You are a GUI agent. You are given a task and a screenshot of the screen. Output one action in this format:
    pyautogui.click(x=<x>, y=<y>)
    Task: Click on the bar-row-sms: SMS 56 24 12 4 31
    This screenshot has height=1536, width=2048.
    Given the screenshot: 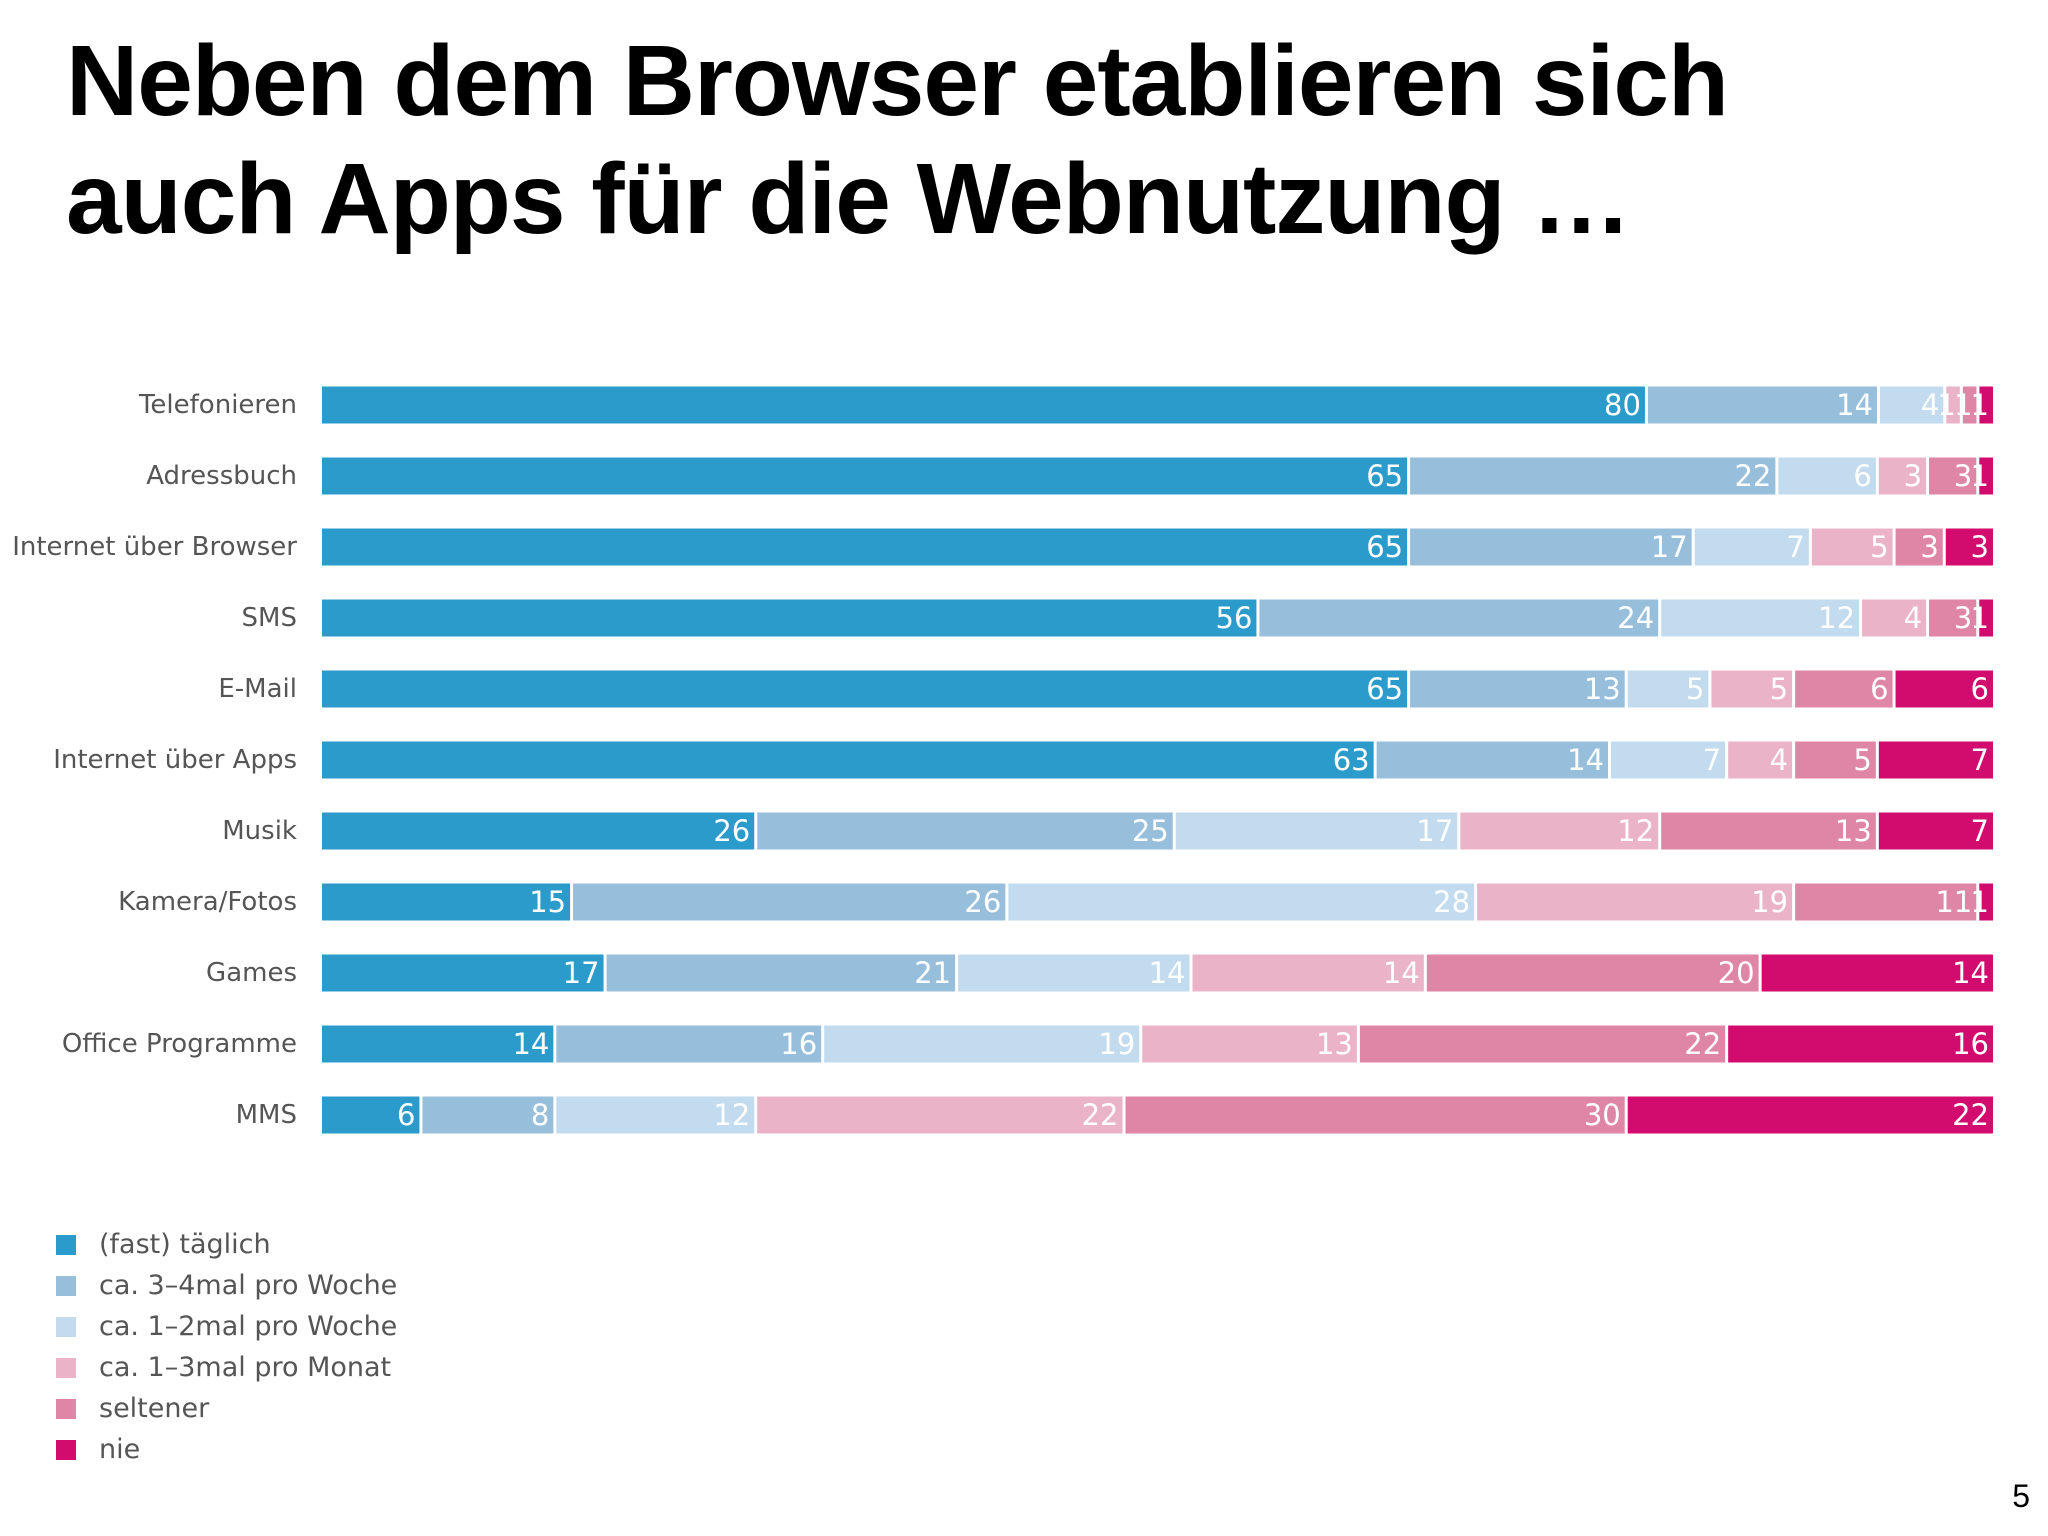 What is the action you would take?
    pyautogui.click(x=1117, y=618)
    